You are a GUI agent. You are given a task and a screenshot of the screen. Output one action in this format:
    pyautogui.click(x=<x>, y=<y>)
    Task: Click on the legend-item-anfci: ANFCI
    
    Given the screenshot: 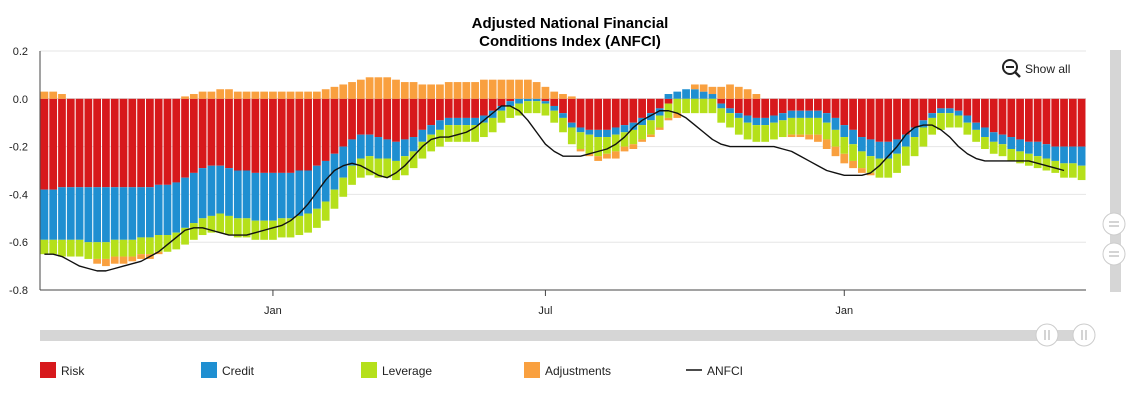 What is the action you would take?
    pyautogui.click(x=714, y=371)
    